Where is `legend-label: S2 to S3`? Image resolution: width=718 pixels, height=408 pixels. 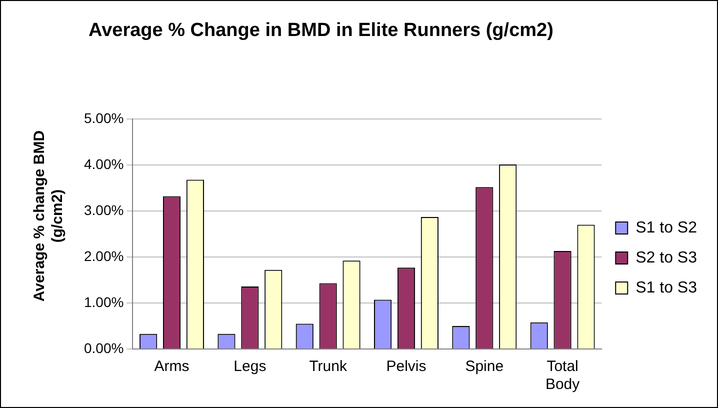 legend-label: S2 to S3 is located at coordinates (667, 257).